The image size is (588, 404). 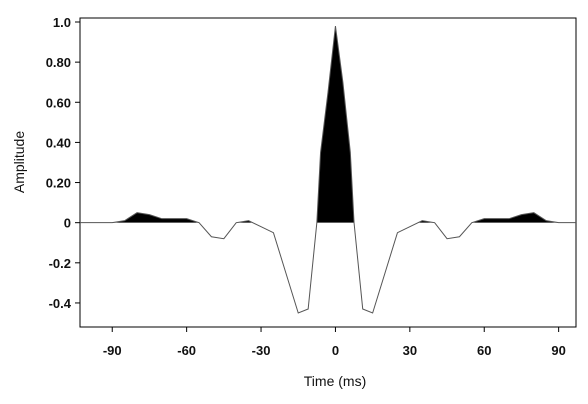 I want to click on x-tick-label: 90, so click(x=558, y=350).